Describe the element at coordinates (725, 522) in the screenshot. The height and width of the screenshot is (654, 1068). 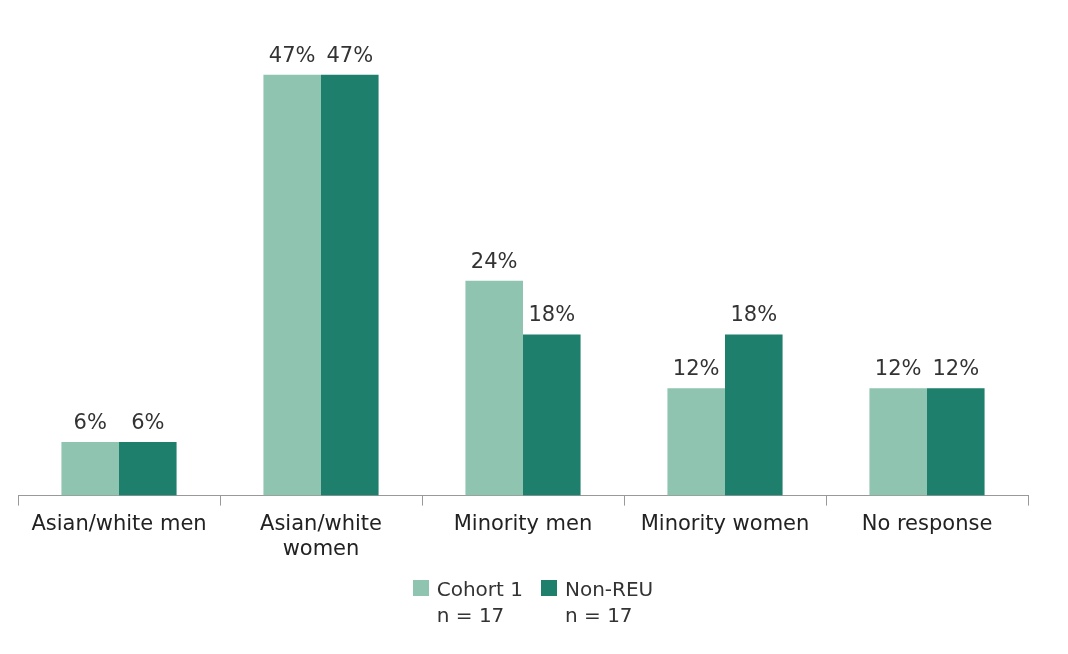
I see `x-tick-label: Minority women` at that location.